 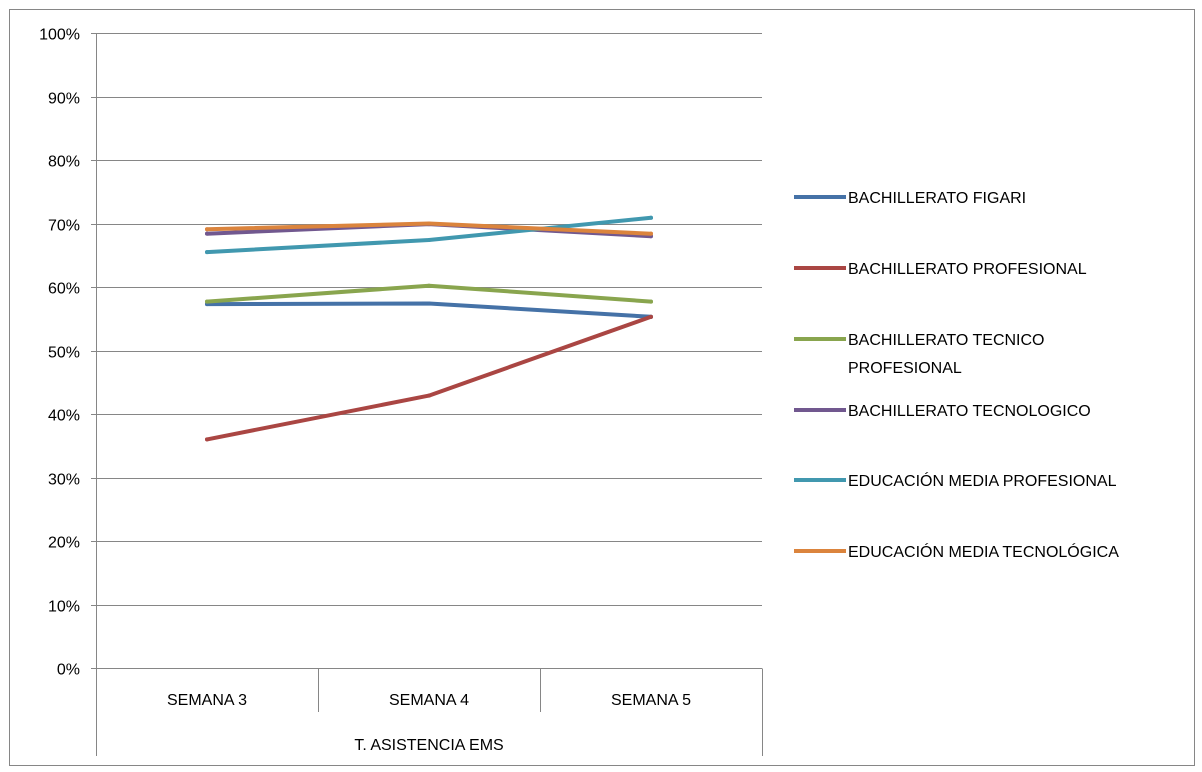 I want to click on y-tick-label: 70%, so click(x=64, y=226).